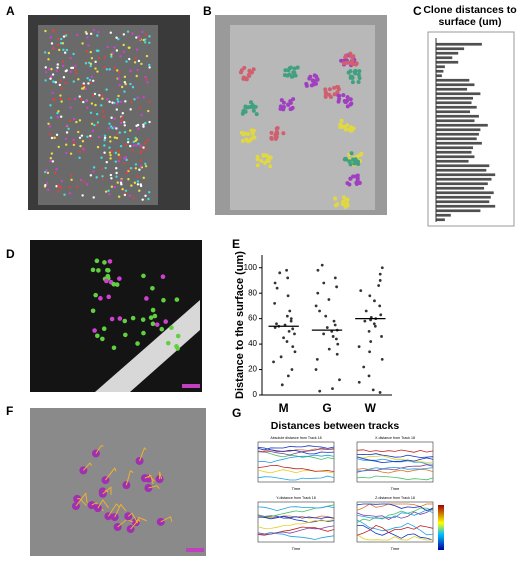  What do you see at coordinates (469, 10) in the screenshot?
I see `title-line: Clone distances to` at bounding box center [469, 10].